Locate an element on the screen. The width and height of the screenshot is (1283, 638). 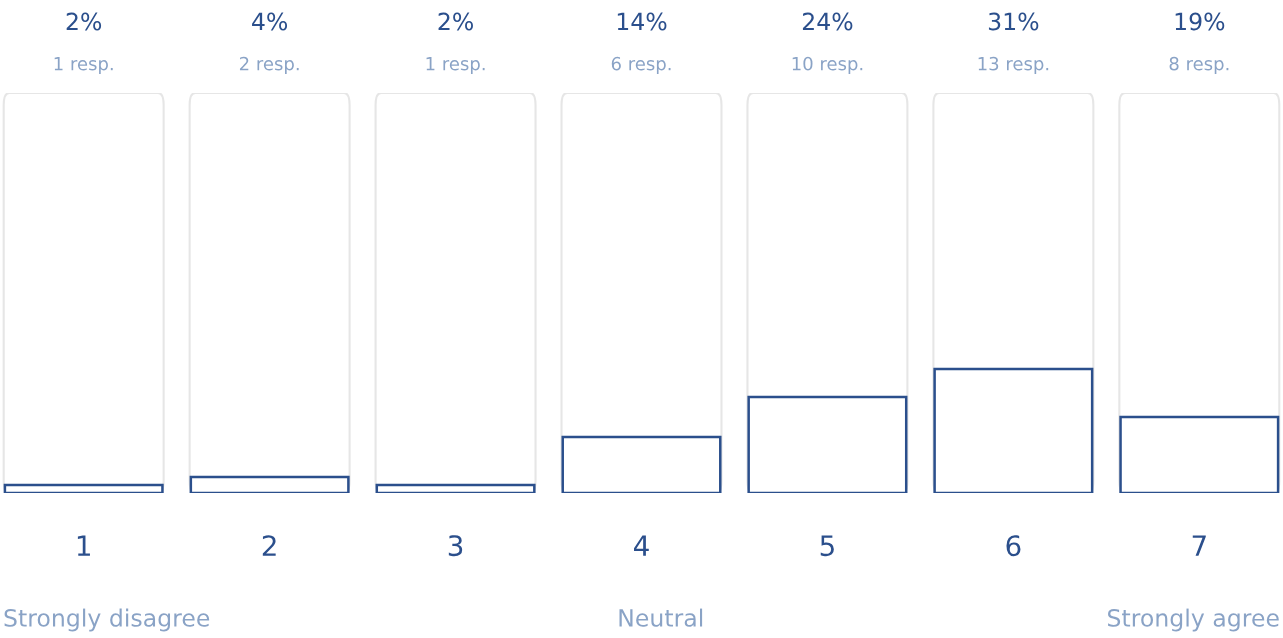
x-tick-label: 1 is located at coordinates (83, 545).